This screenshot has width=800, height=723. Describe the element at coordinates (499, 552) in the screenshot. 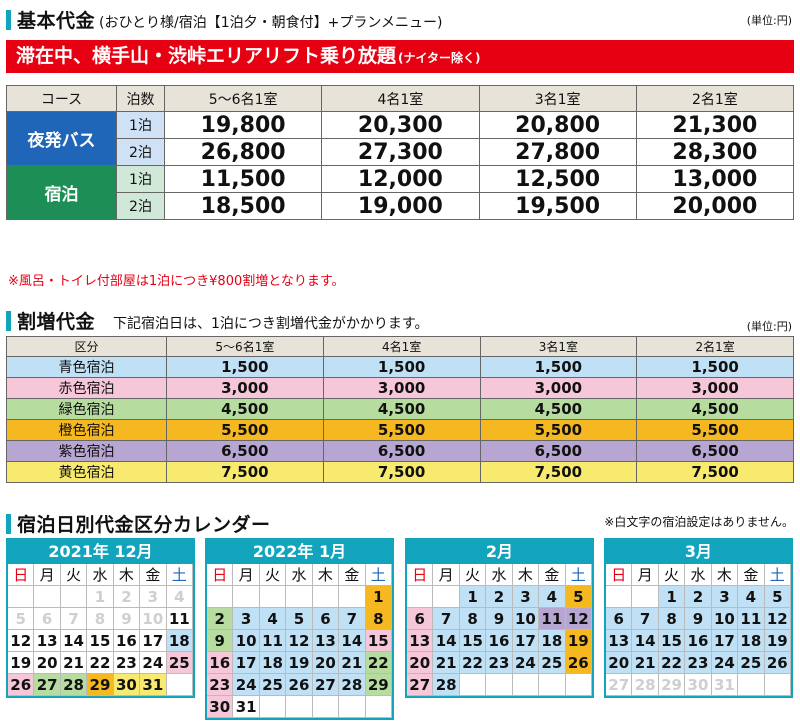

I see `month-label: 2月` at that location.